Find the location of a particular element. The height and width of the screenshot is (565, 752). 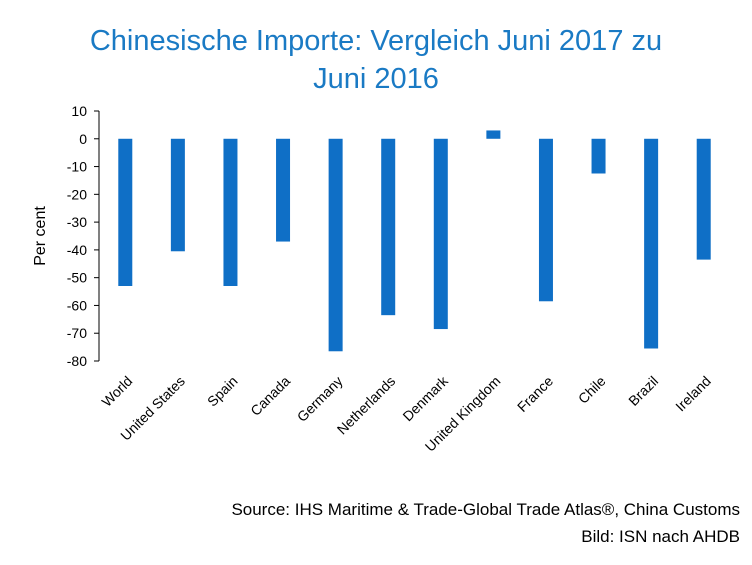

y-axis-label: Per cent is located at coordinates (40, 236).